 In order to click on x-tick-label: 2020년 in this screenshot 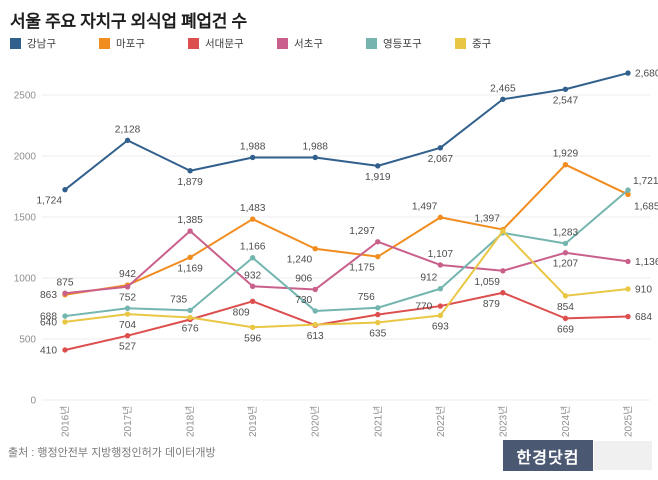, I will do `click(316, 421)`.